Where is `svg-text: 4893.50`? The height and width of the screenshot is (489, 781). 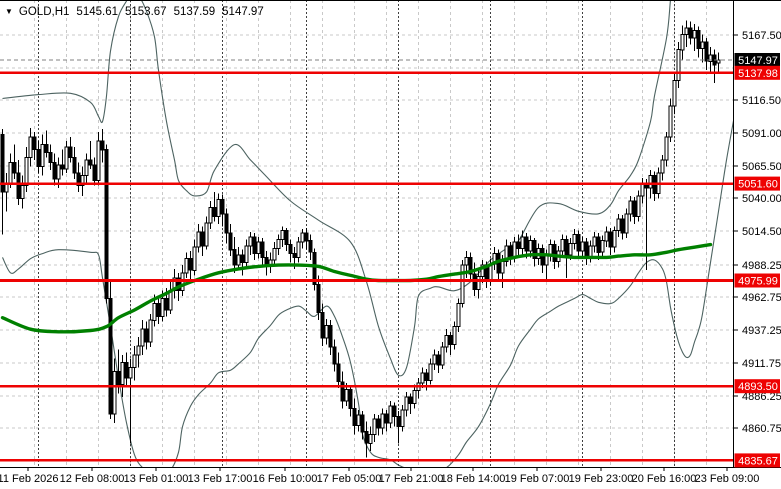 svg-text: 4893.50 is located at coordinates (758, 387).